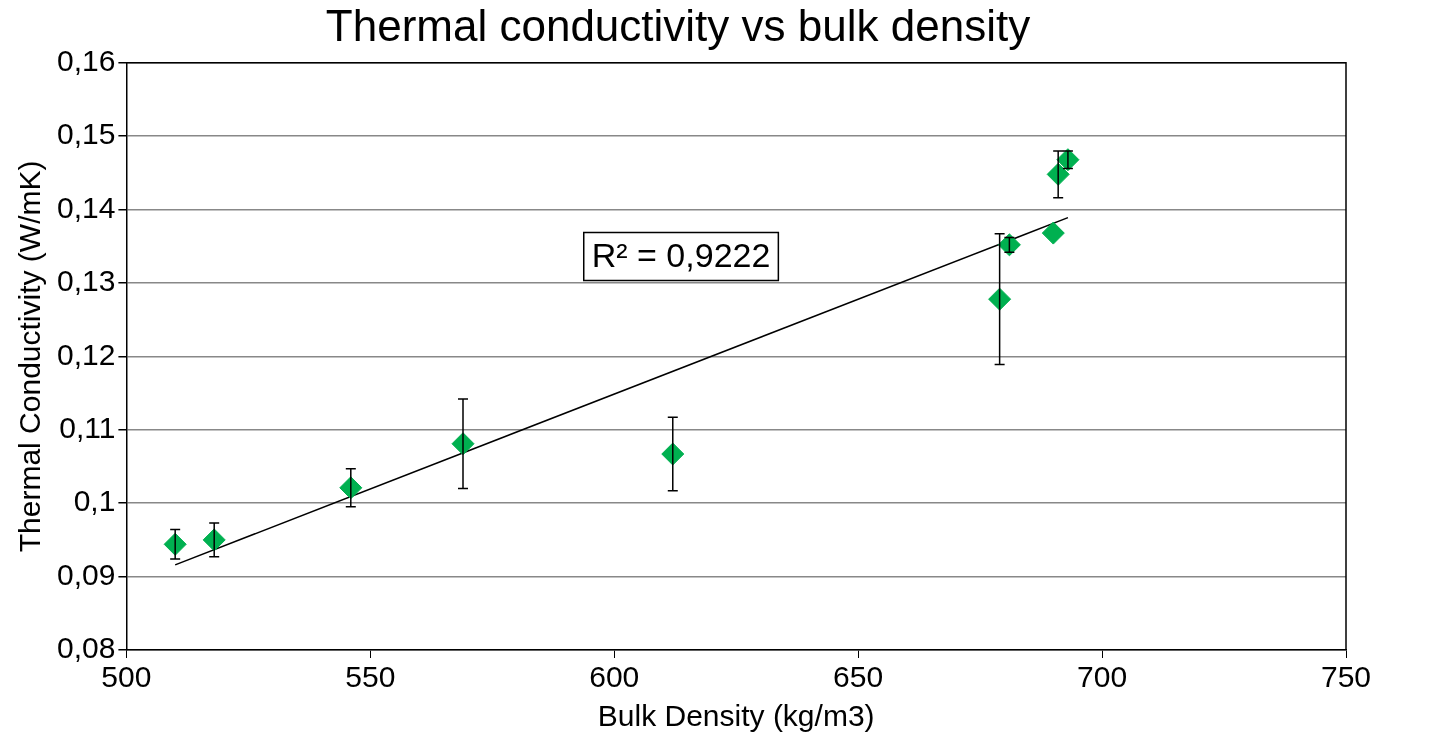  I want to click on y-tick-label: 0,11, so click(87, 428).